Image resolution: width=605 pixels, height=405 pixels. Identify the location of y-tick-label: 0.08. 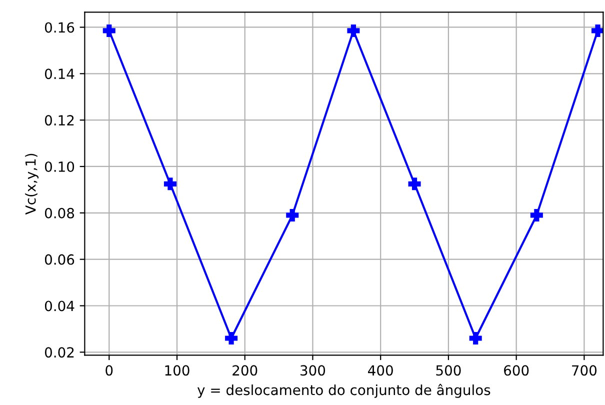
(59, 213).